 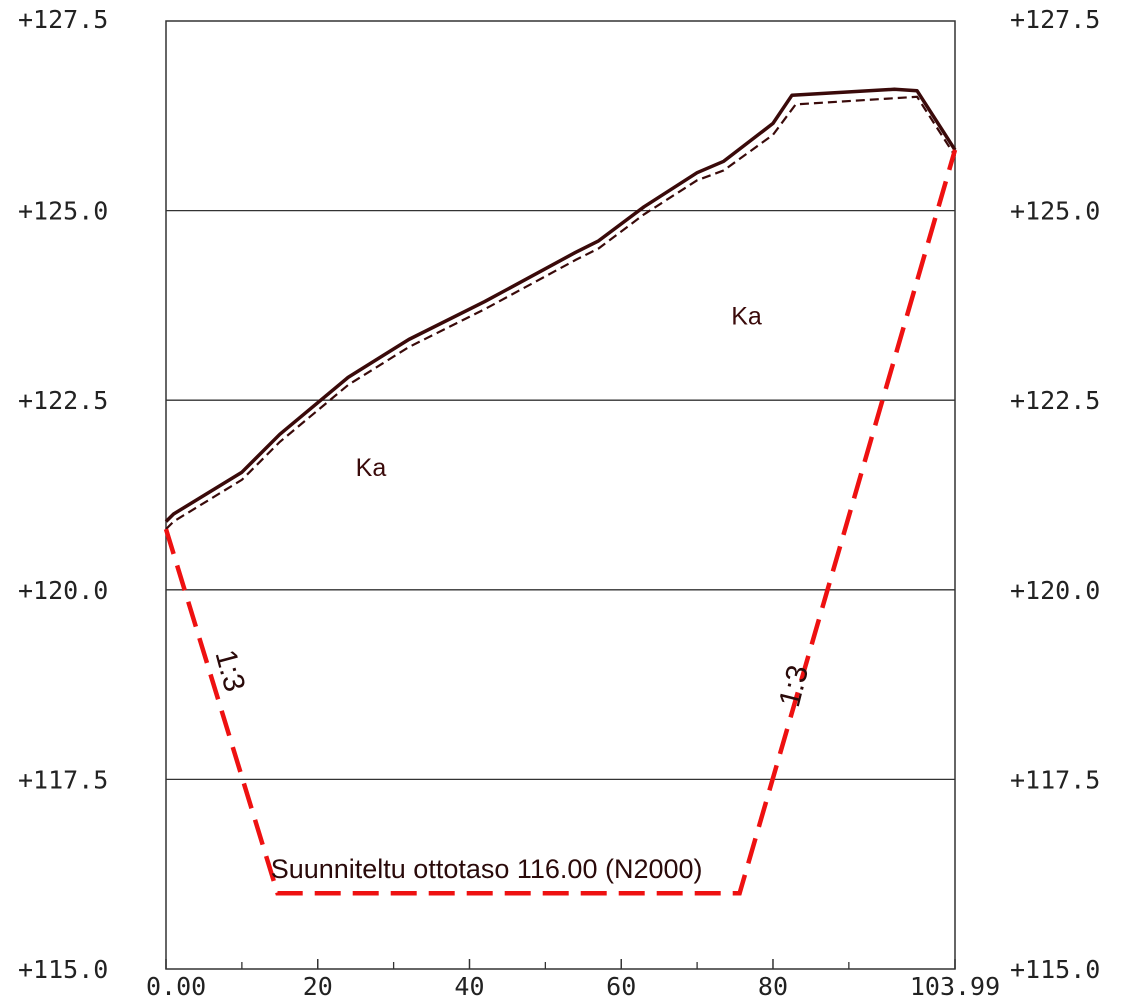 What do you see at coordinates (1055, 779) in the screenshot?
I see `y-tick-label-right: +117.5` at bounding box center [1055, 779].